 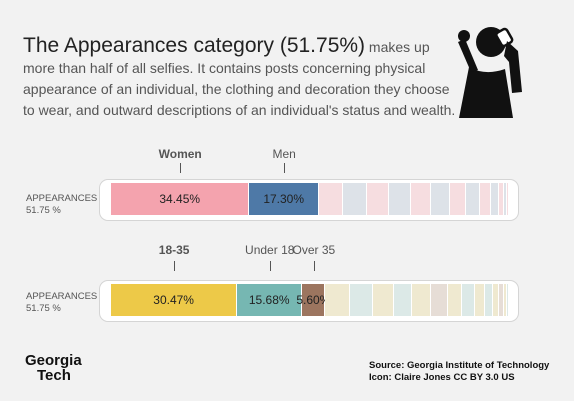 I want to click on stacked-bar: 34.45% 17.30%, so click(x=310, y=199).